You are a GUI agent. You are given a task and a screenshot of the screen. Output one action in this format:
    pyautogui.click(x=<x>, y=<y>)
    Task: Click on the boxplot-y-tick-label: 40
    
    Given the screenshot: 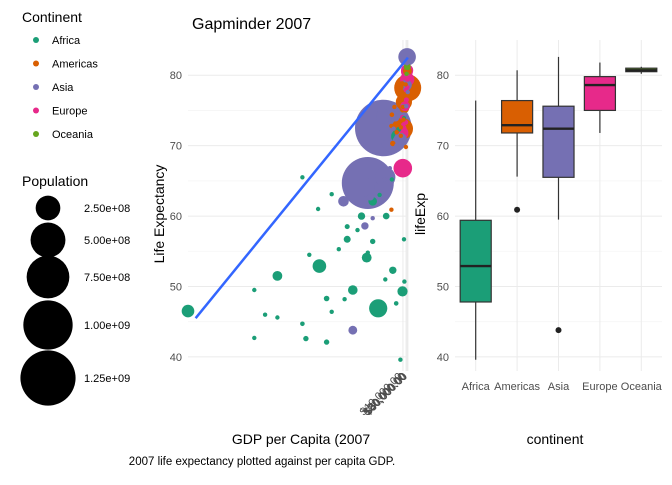 What is the action you would take?
    pyautogui.click(x=443, y=358)
    